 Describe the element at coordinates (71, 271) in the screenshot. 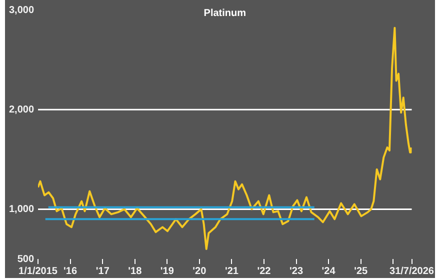

I see `x-tick-label: '16` at that location.